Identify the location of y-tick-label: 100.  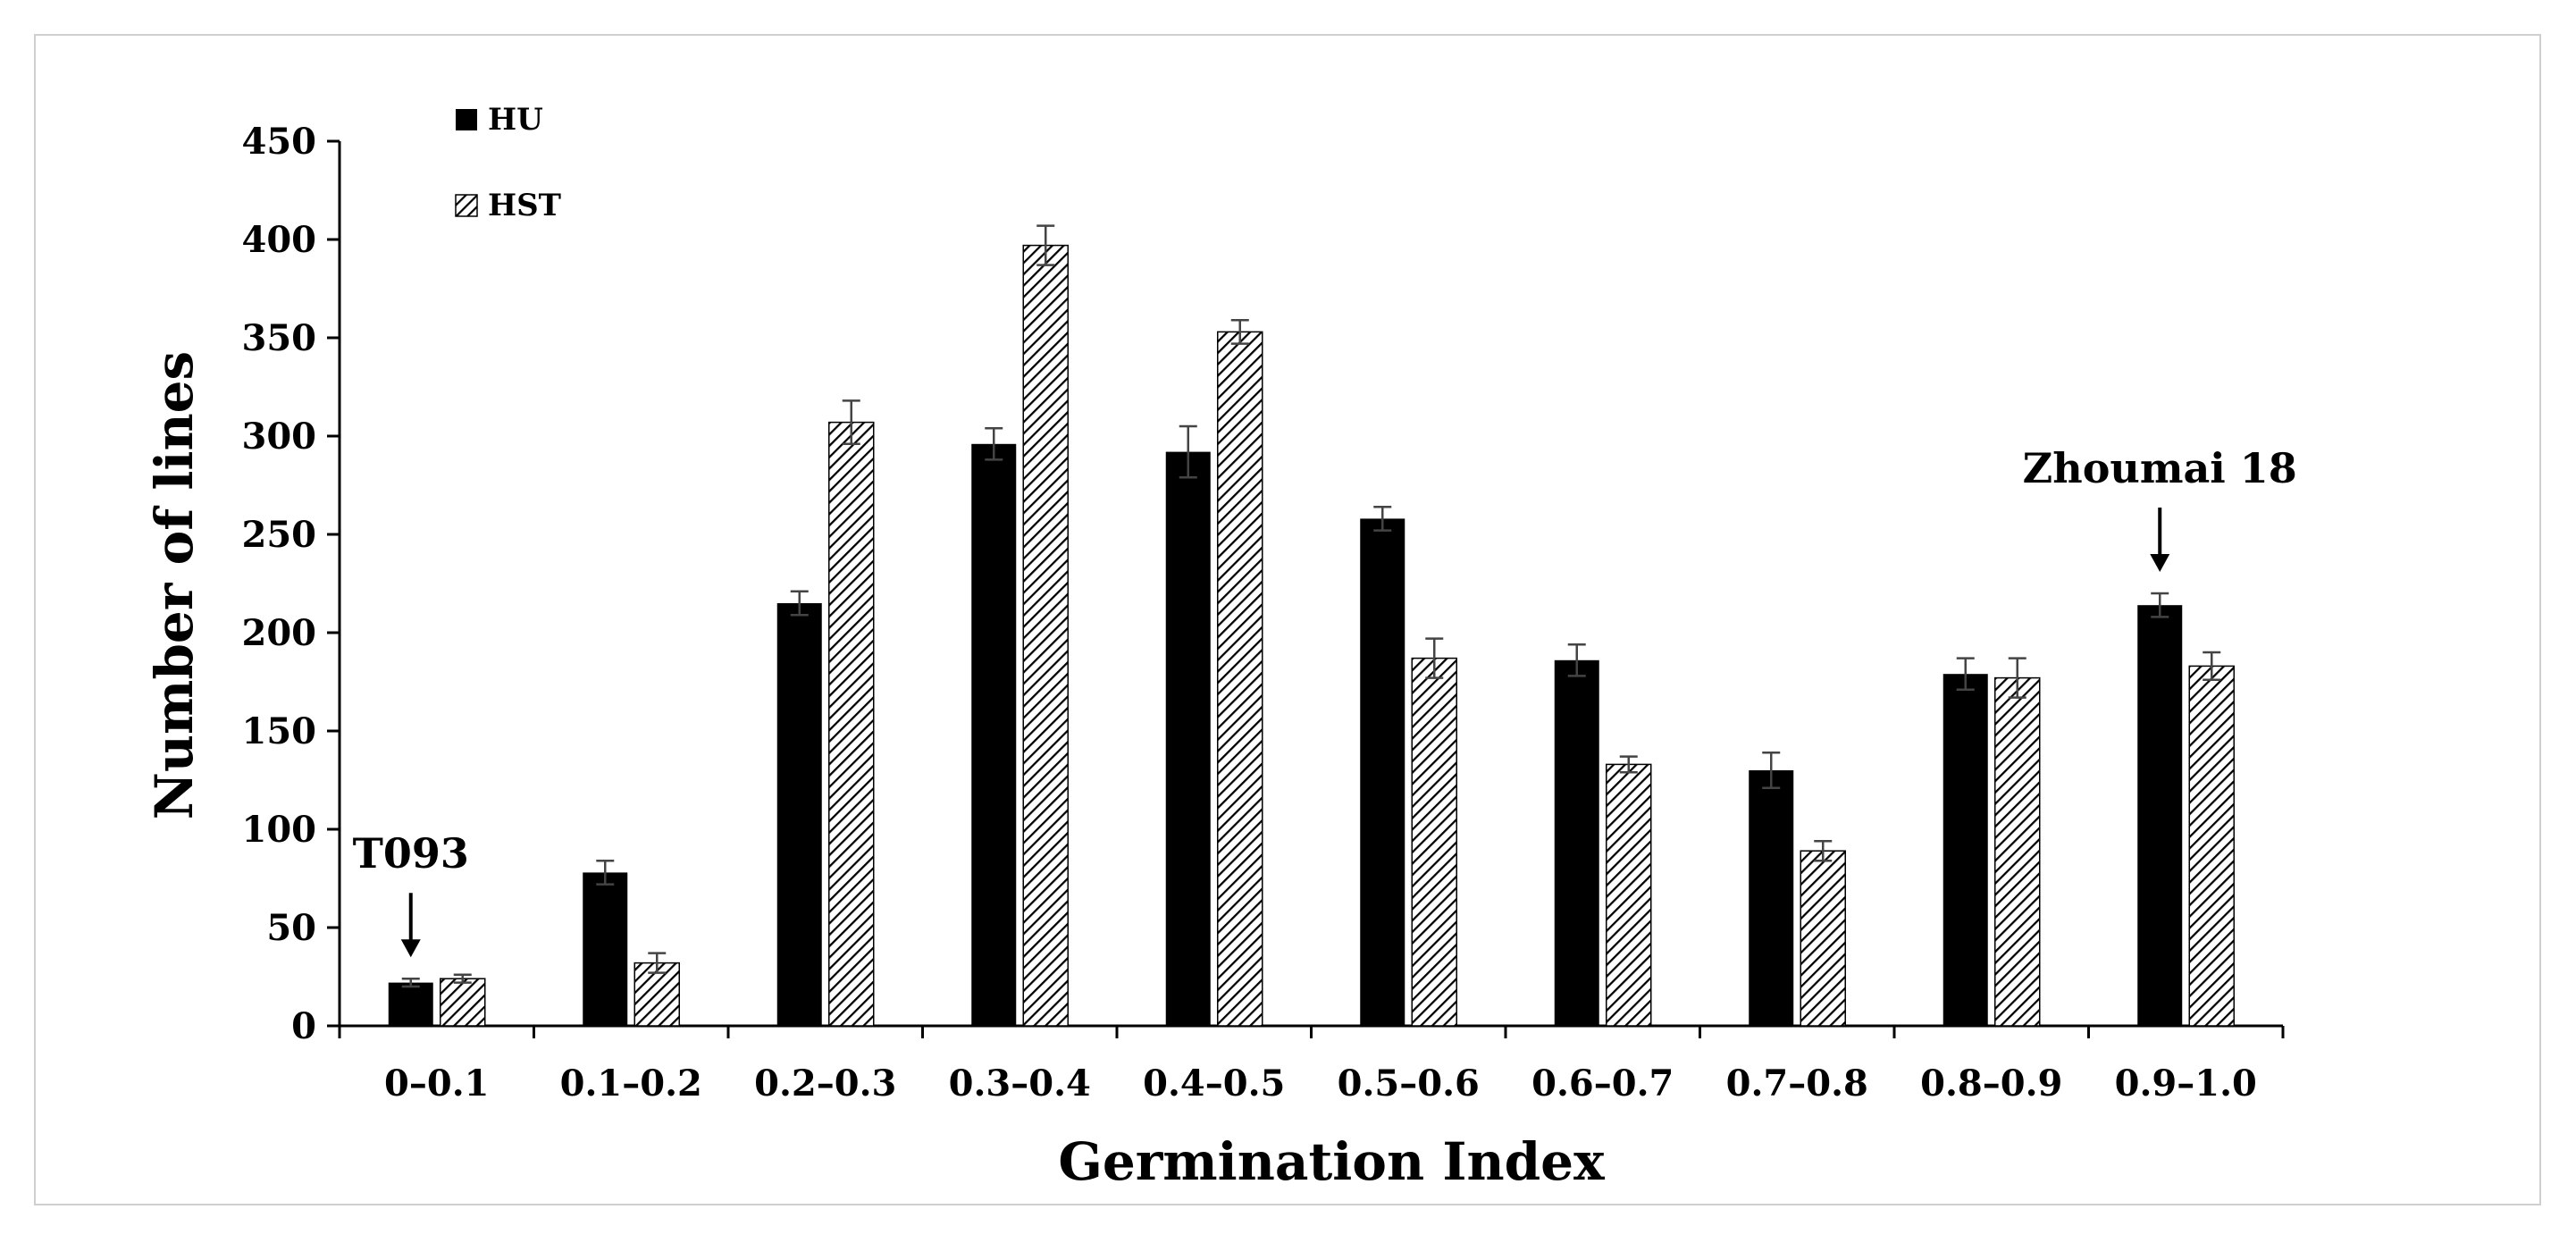
(279, 830).